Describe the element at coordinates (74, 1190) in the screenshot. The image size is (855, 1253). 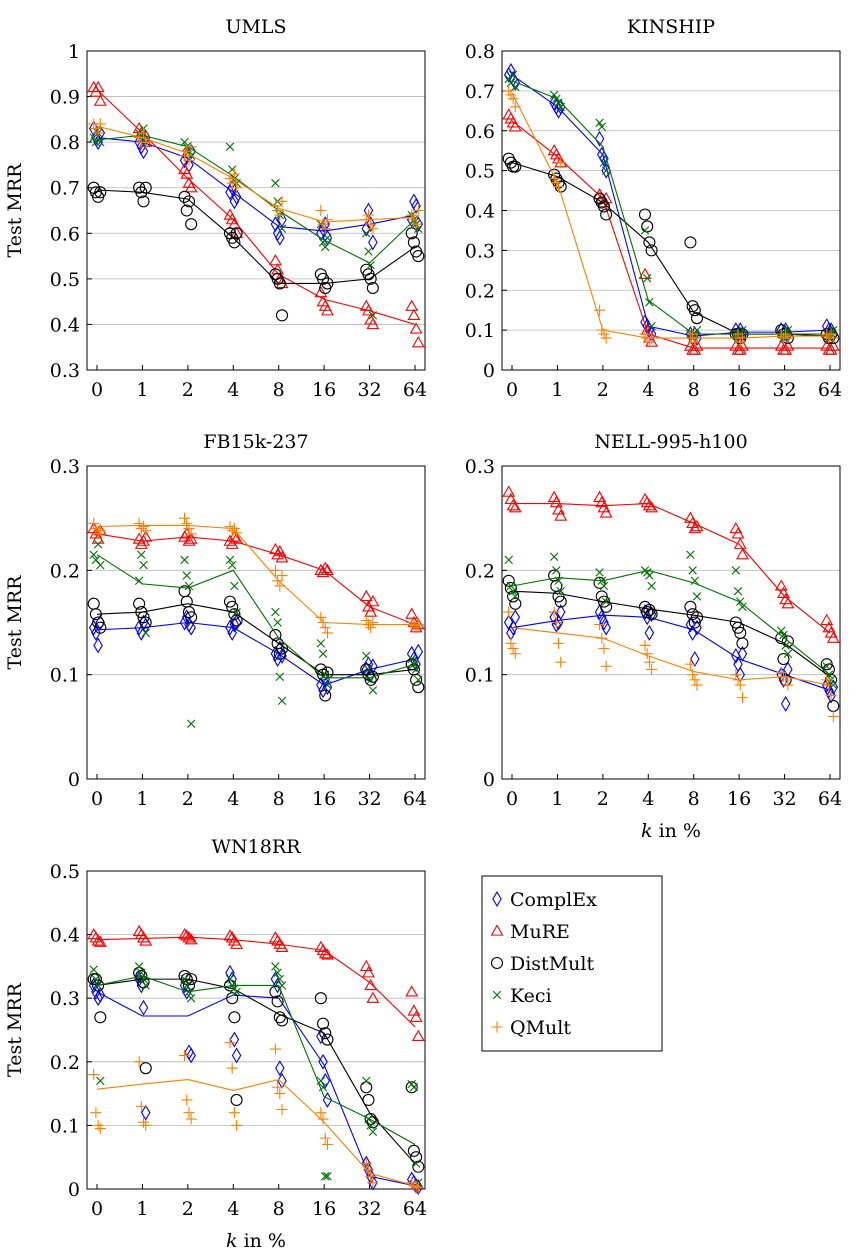
I see `y-tick-label: 0` at that location.